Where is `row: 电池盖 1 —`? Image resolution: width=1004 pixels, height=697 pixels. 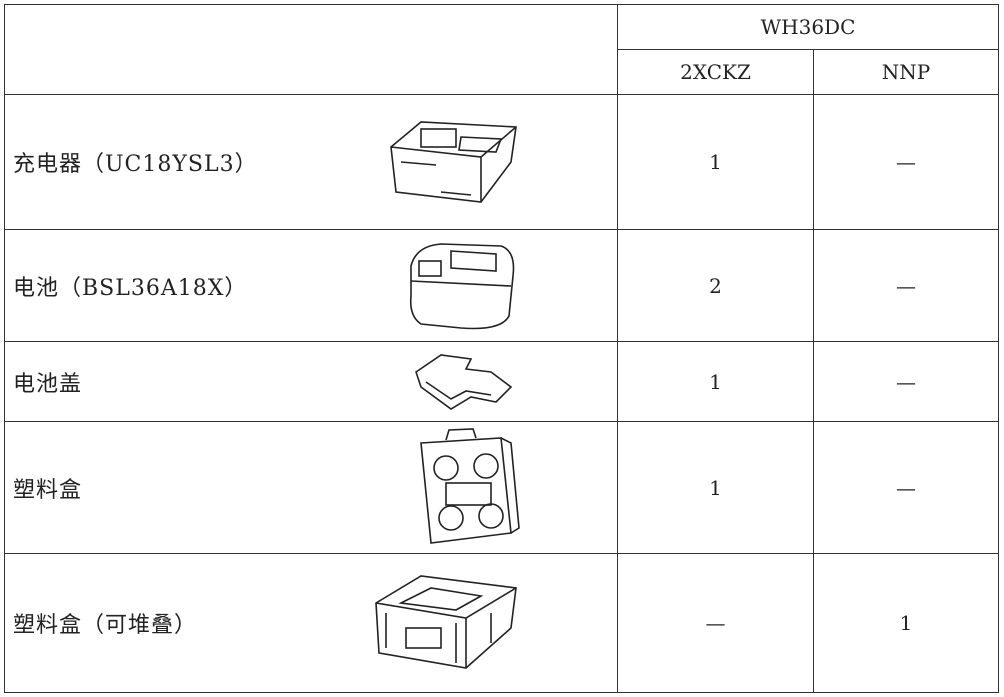 row: 电池盖 1 — is located at coordinates (501, 381).